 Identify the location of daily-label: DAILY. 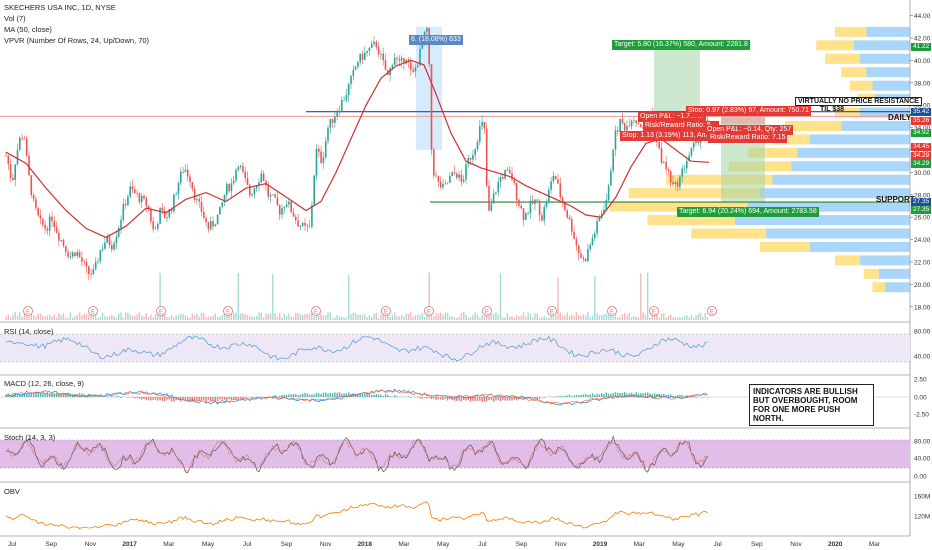
(900, 117).